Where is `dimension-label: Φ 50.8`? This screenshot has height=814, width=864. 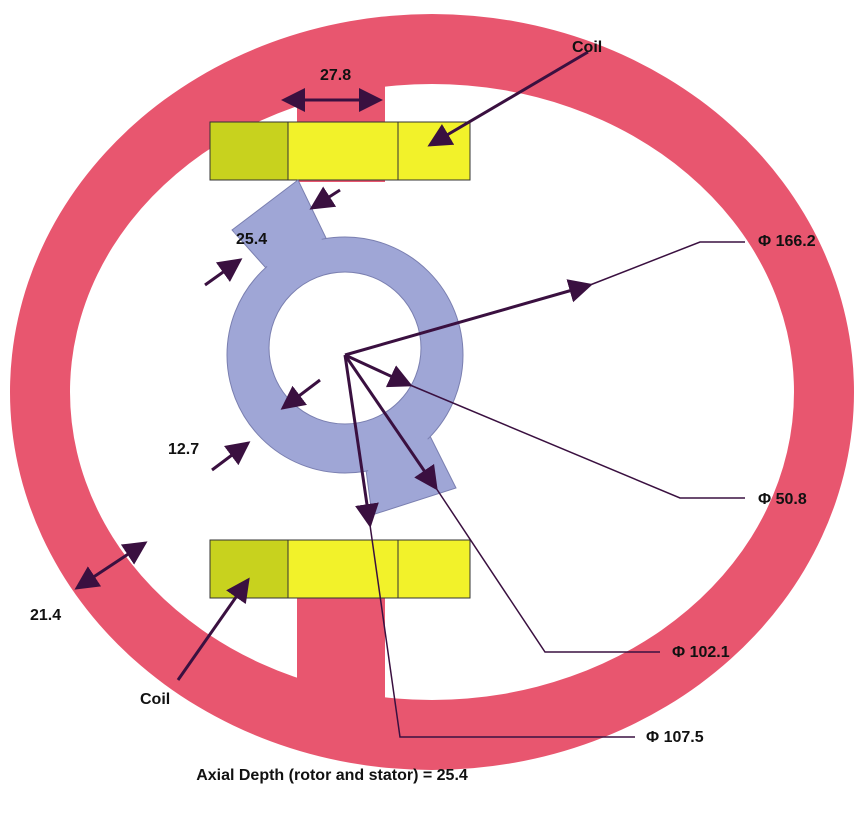
dimension-label: Φ 50.8 is located at coordinates (782, 499).